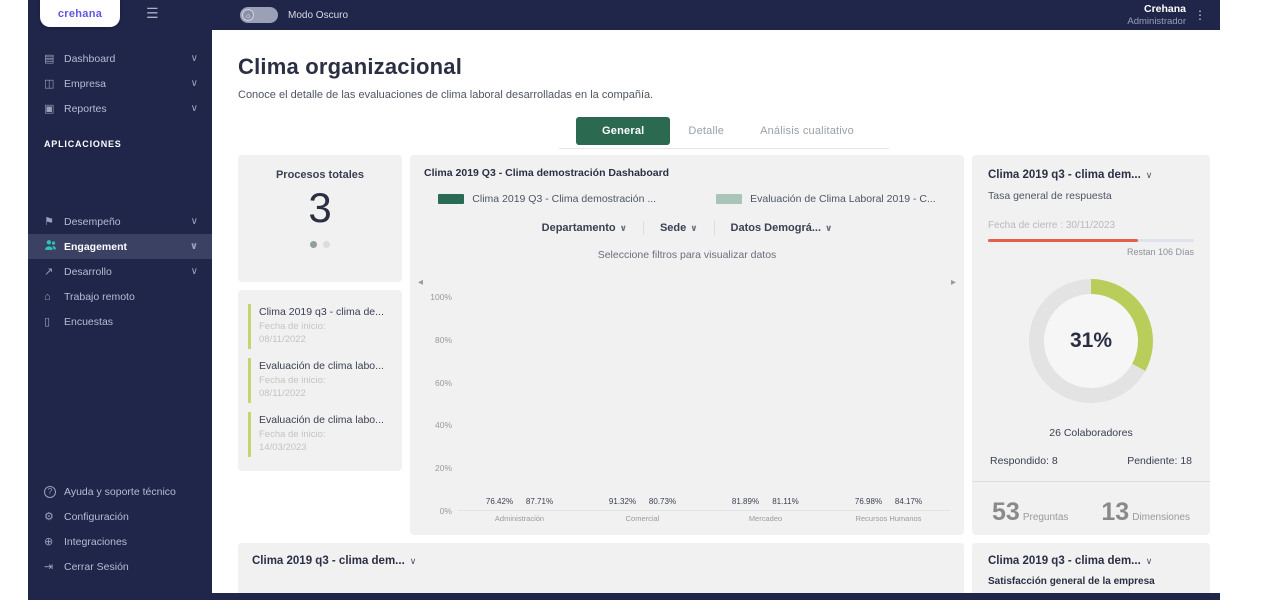 The width and height of the screenshot is (1280, 600). Describe the element at coordinates (1024, 461) in the screenshot. I see `responded-label: Respondido: 8` at that location.